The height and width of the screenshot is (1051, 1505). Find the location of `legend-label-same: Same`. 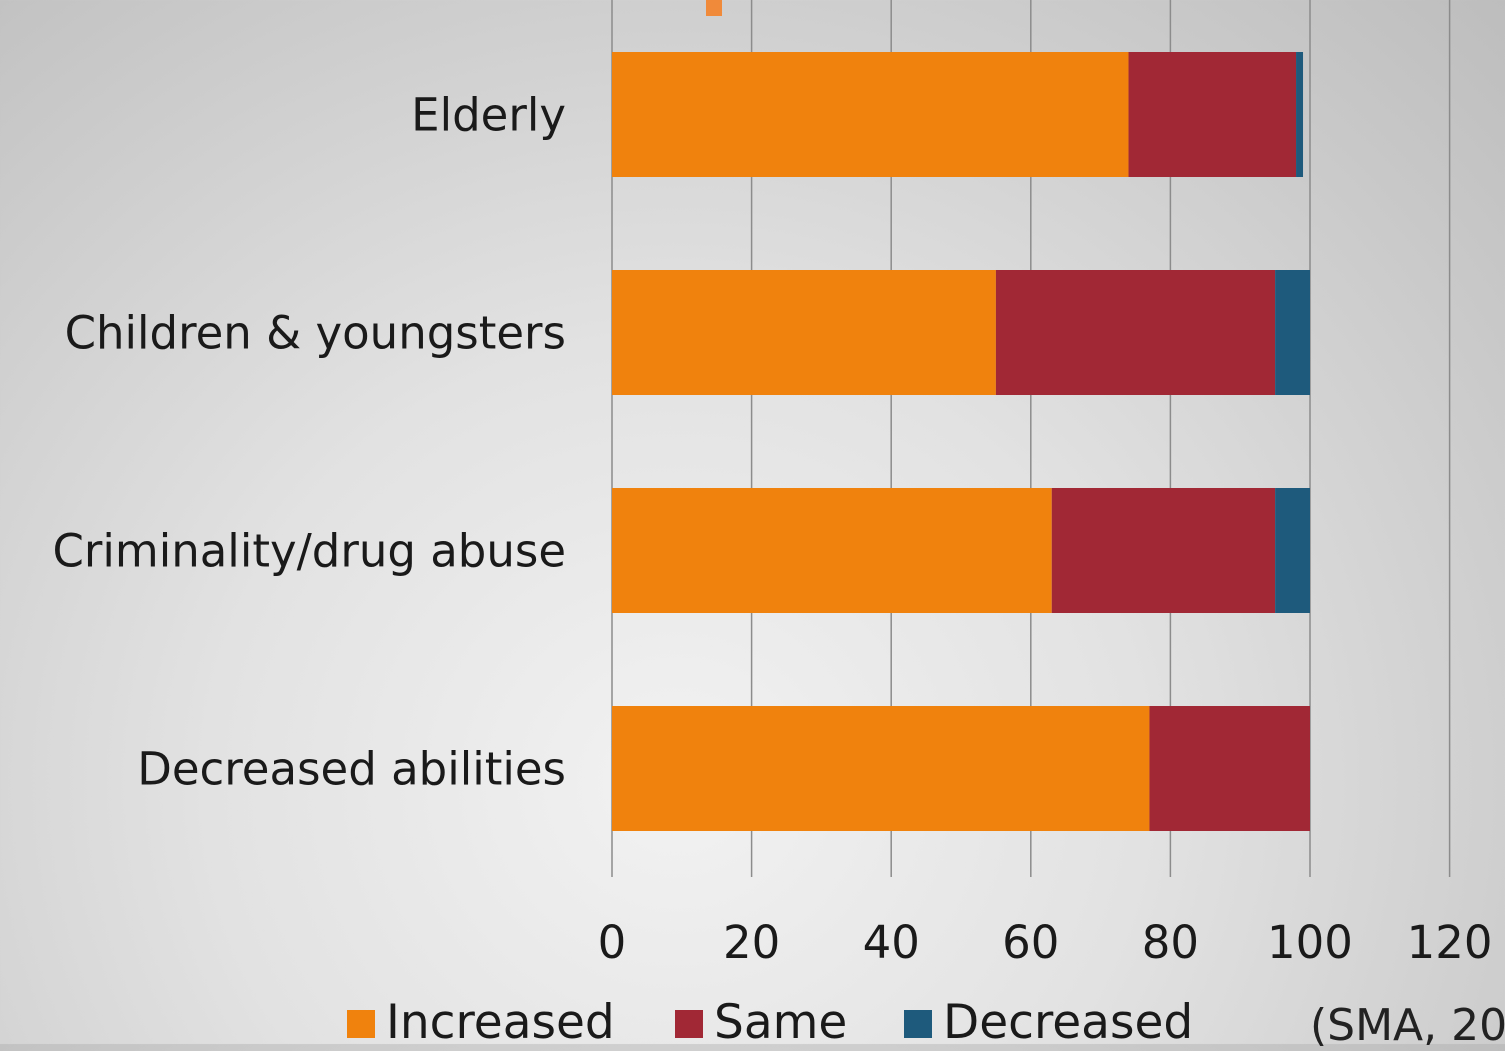

legend-label-same: Same is located at coordinates (780, 1019).